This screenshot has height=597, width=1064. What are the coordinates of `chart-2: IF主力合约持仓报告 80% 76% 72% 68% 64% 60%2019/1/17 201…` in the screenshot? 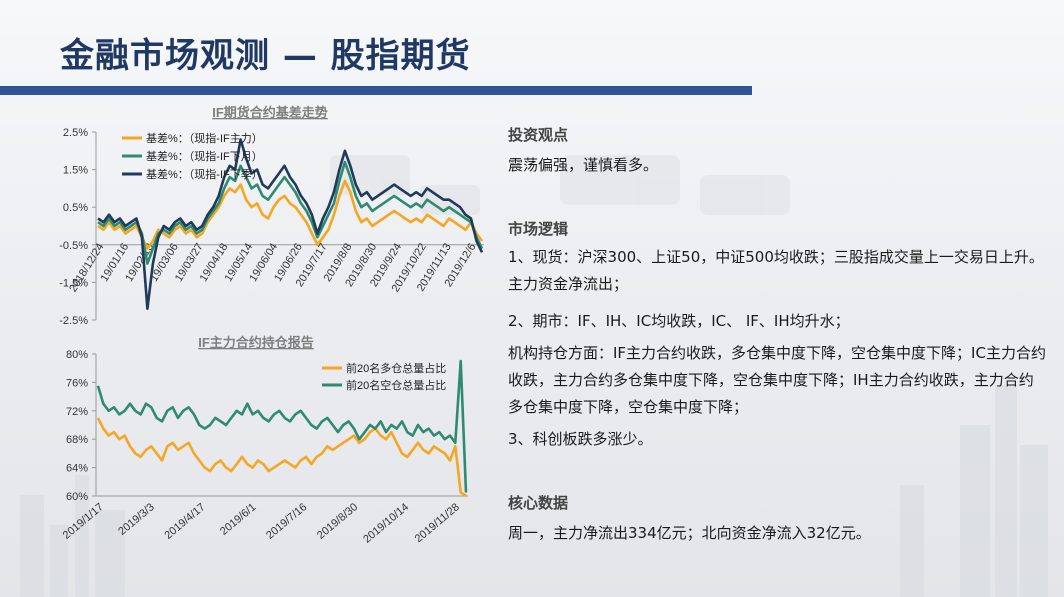 It's located at (264, 440).